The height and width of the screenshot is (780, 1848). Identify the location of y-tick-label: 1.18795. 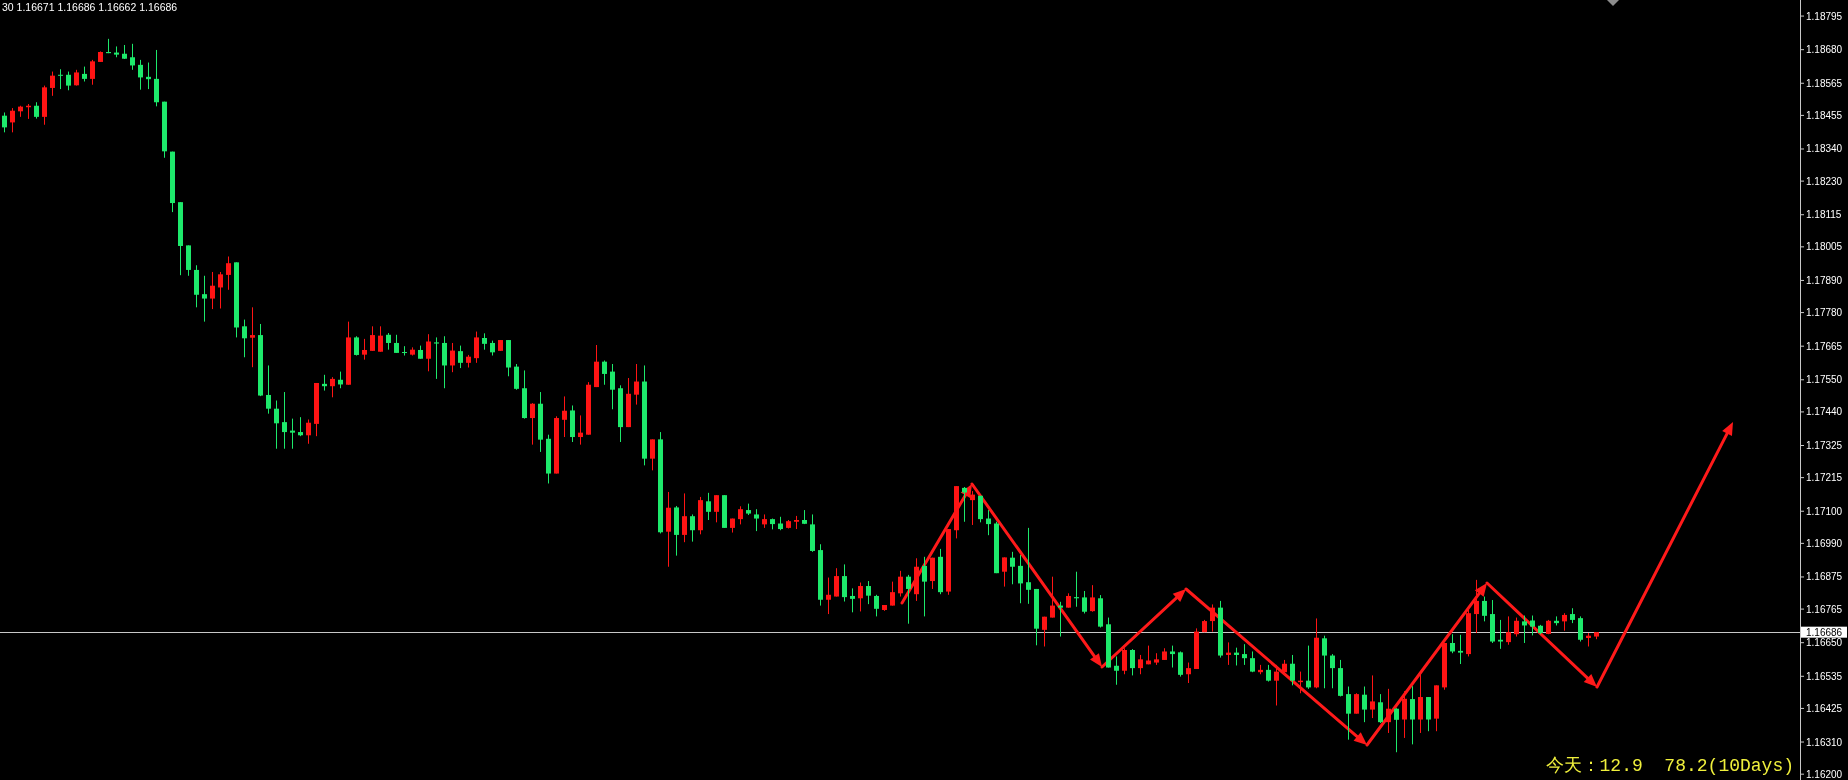
(1824, 16).